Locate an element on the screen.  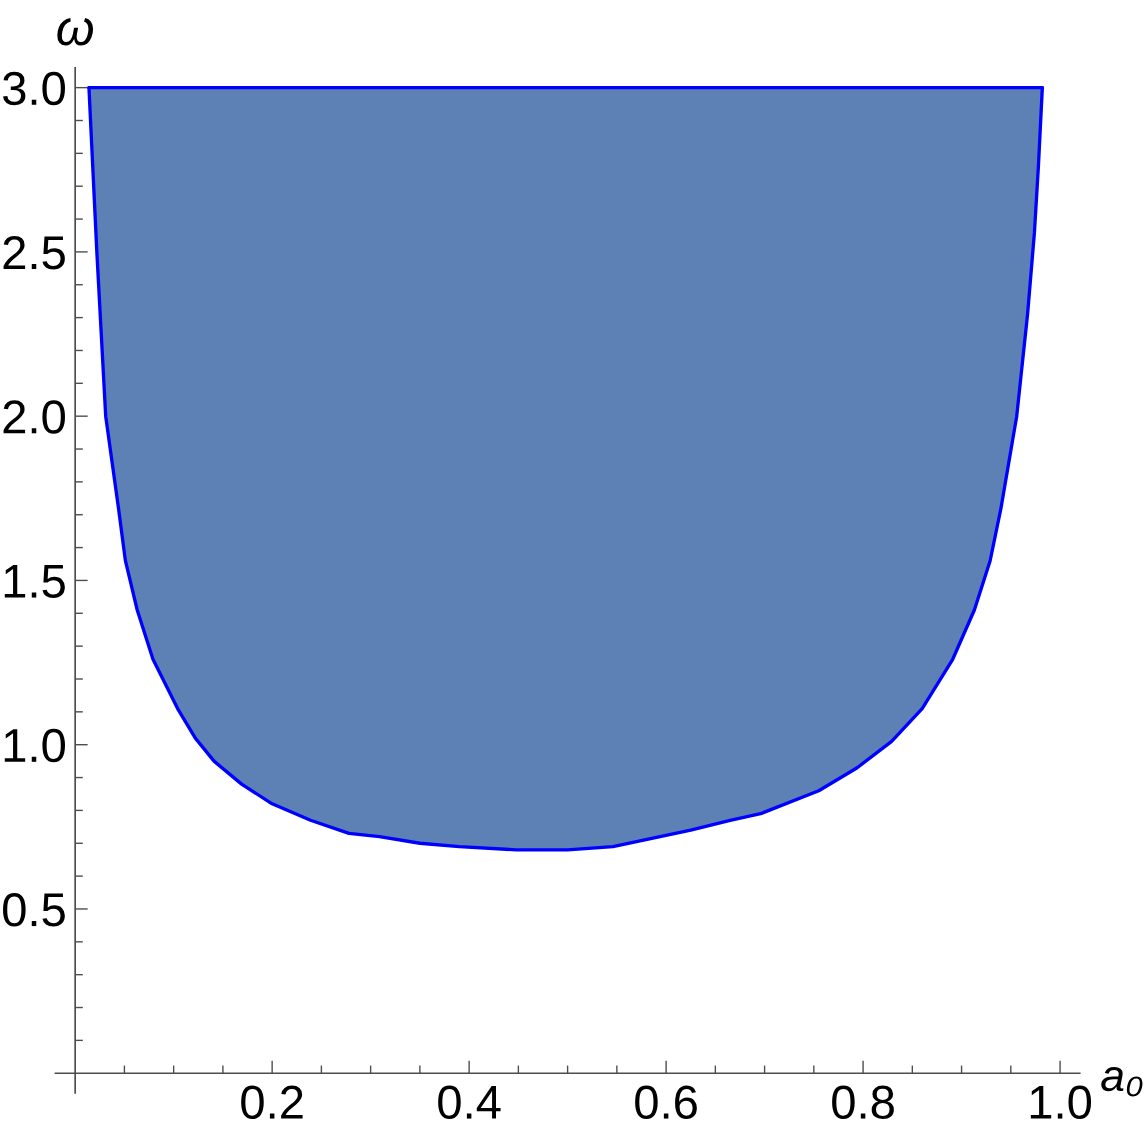
y-tick-label: 2.0 is located at coordinates (34, 417).